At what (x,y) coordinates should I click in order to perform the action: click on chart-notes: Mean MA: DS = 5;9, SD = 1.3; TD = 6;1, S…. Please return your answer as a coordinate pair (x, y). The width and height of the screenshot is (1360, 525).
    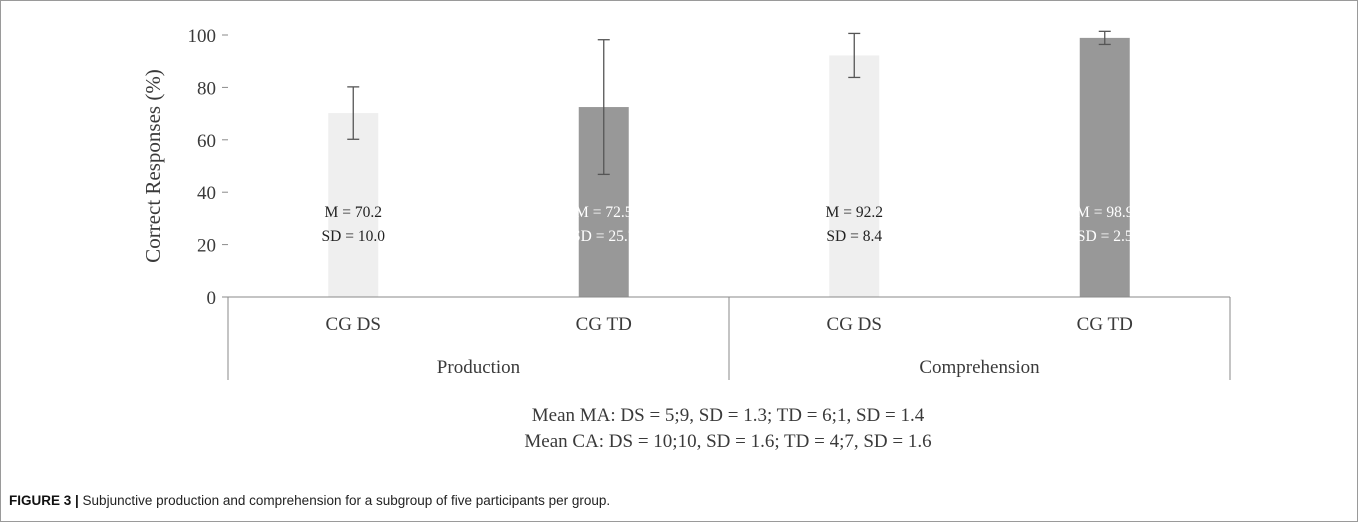
    Looking at the image, I should click on (727, 428).